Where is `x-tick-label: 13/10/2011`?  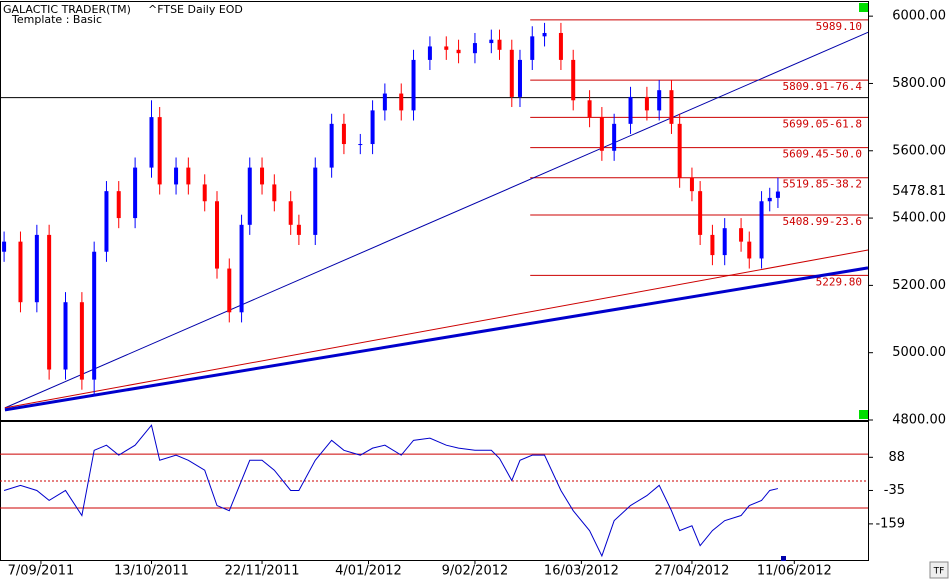 x-tick-label: 13/10/2011 is located at coordinates (151, 571).